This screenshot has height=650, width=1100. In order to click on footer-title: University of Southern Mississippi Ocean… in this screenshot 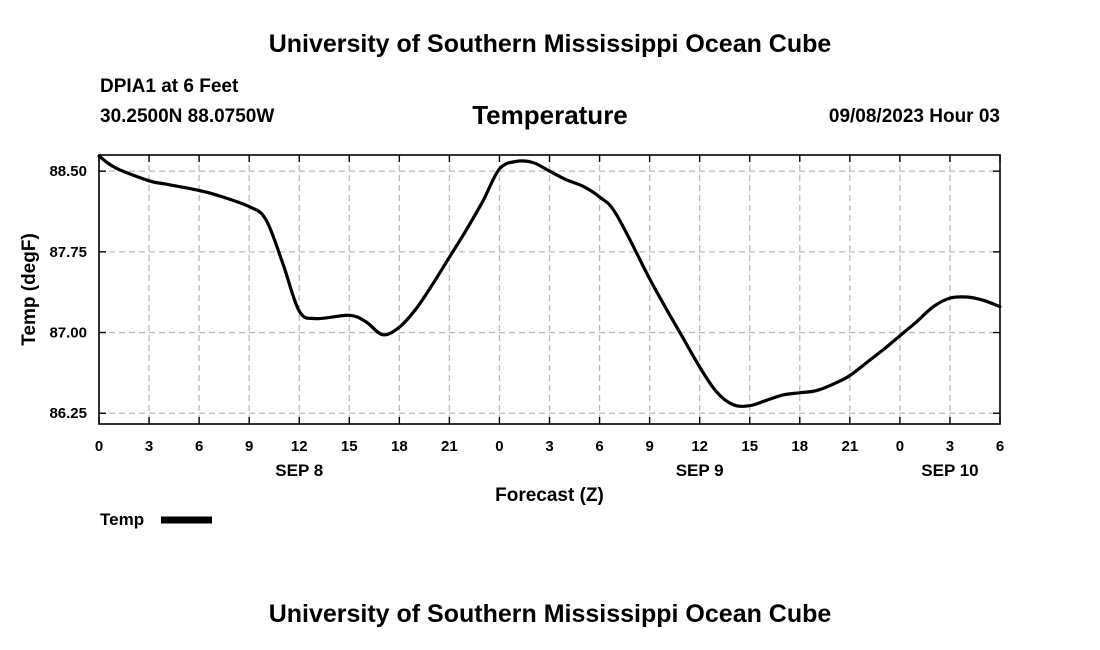, I will do `click(550, 614)`.